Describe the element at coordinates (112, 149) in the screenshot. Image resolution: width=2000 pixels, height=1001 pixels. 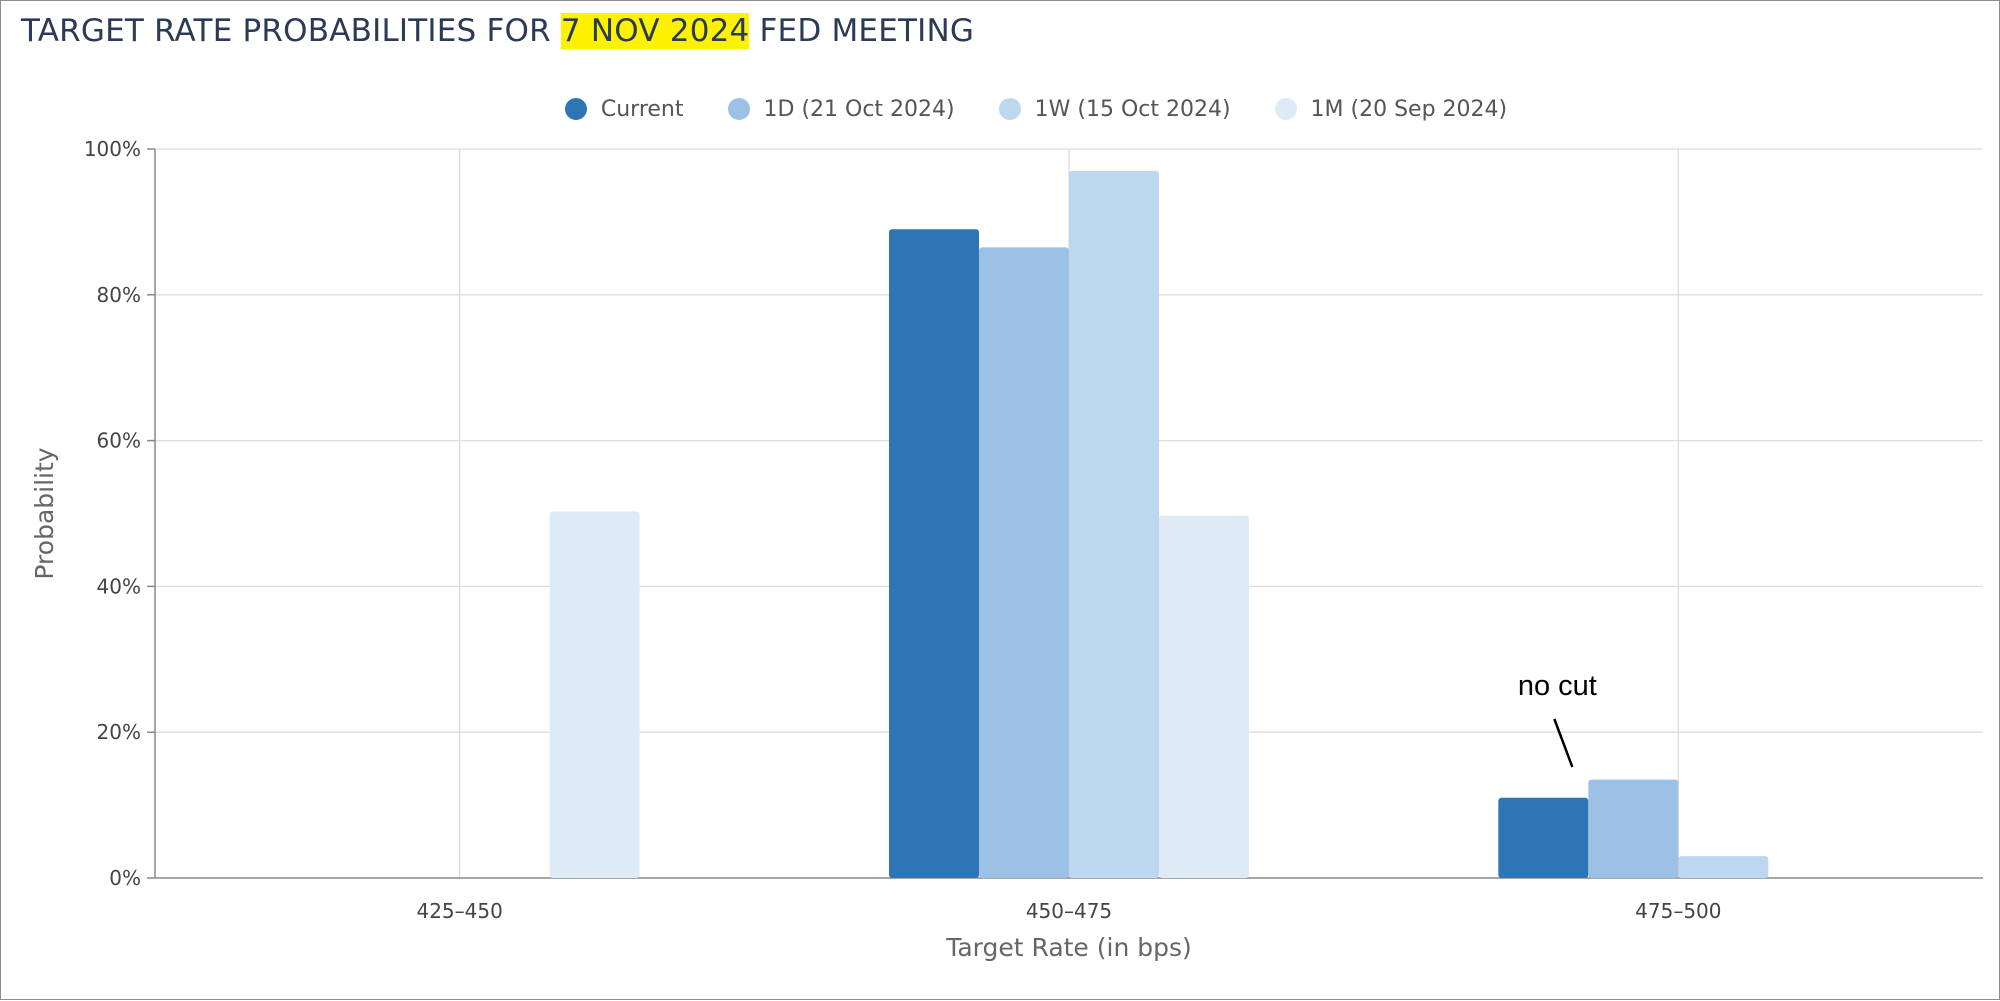
I see `y-tick-label: 100%` at that location.